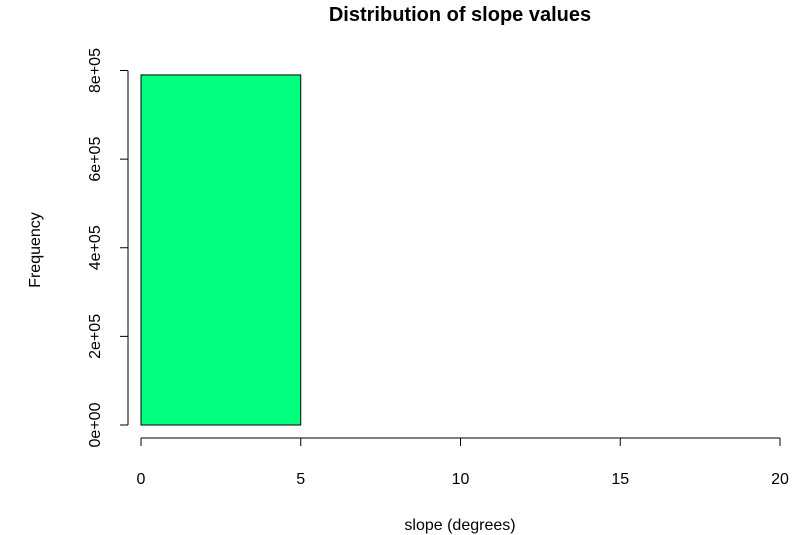 This screenshot has height=535, width=800. I want to click on x-axis-label: slope (degrees), so click(459, 525).